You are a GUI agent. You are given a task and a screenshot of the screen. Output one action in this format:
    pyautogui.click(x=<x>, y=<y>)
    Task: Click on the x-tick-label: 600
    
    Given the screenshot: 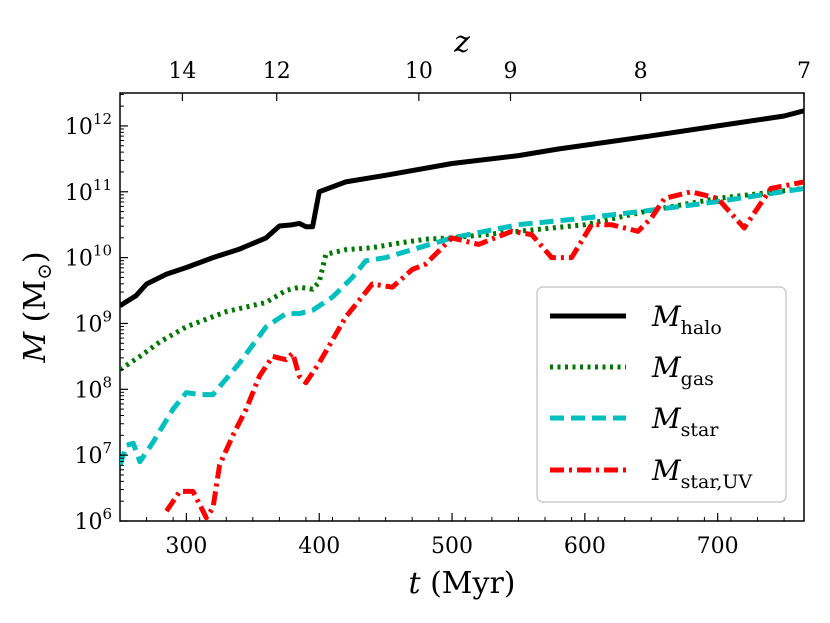 What is the action you would take?
    pyautogui.click(x=585, y=546)
    